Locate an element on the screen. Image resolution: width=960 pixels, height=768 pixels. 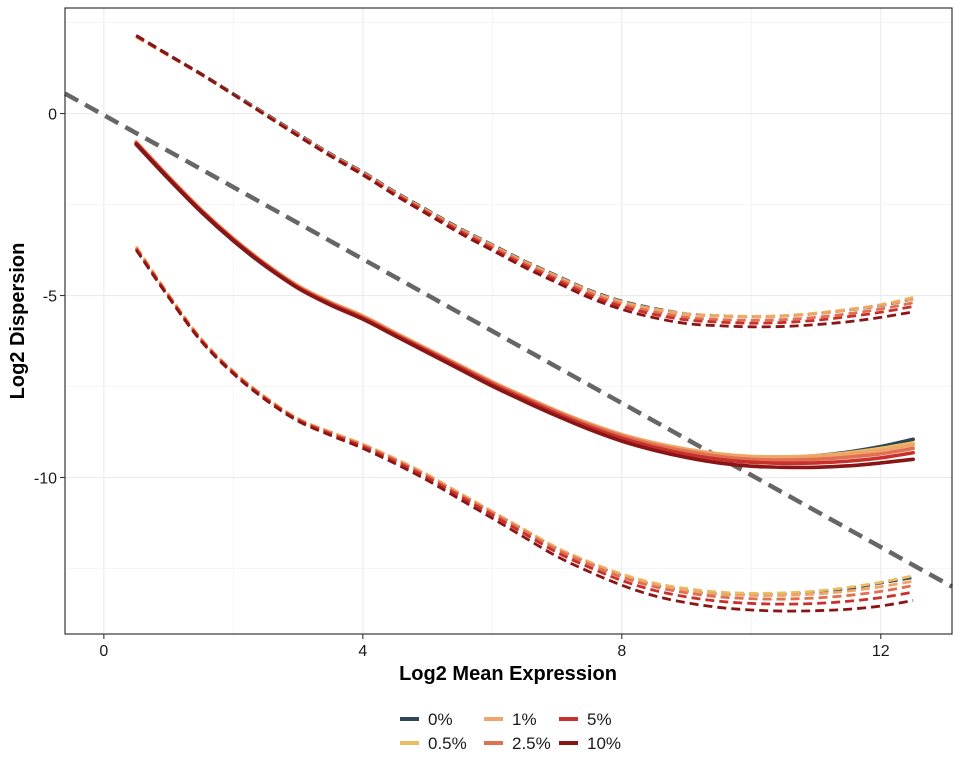
legend-label: 0.5% is located at coordinates (447, 743).